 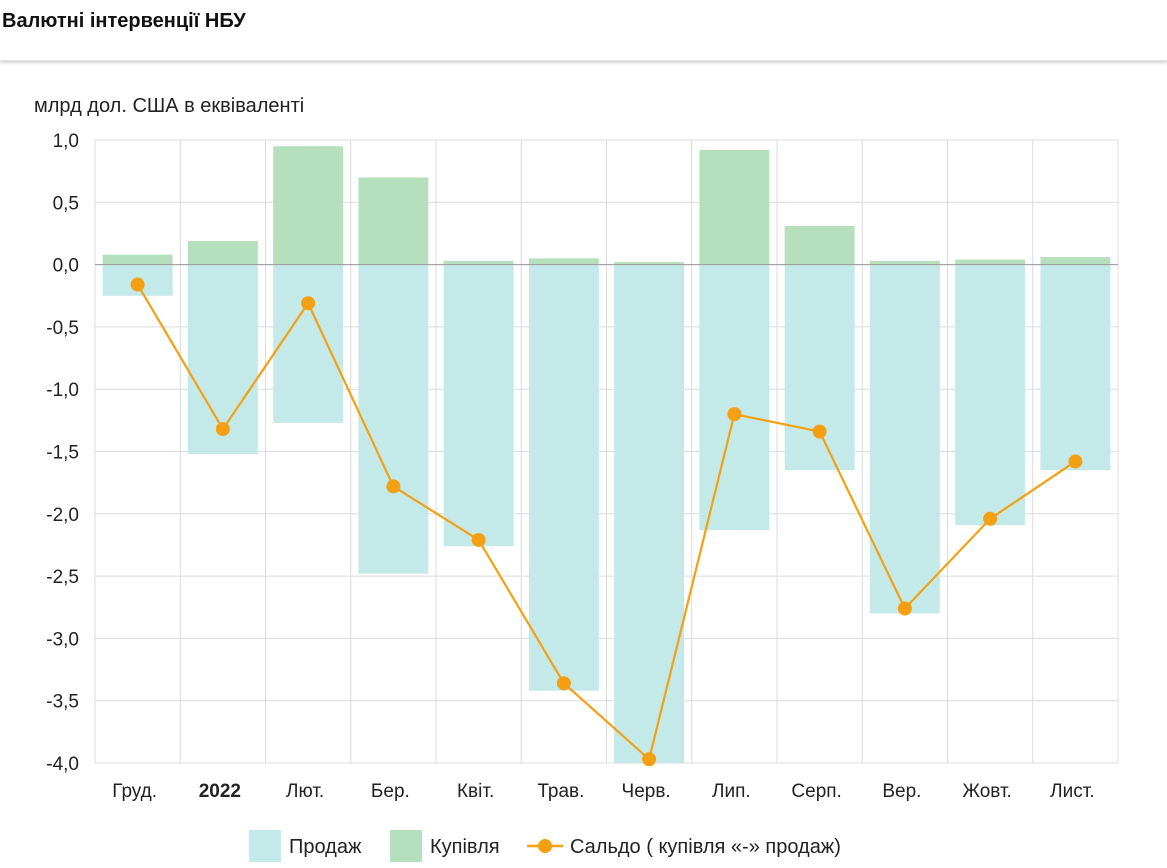 What do you see at coordinates (220, 791) in the screenshot?
I see `x-tick-label: 2022` at bounding box center [220, 791].